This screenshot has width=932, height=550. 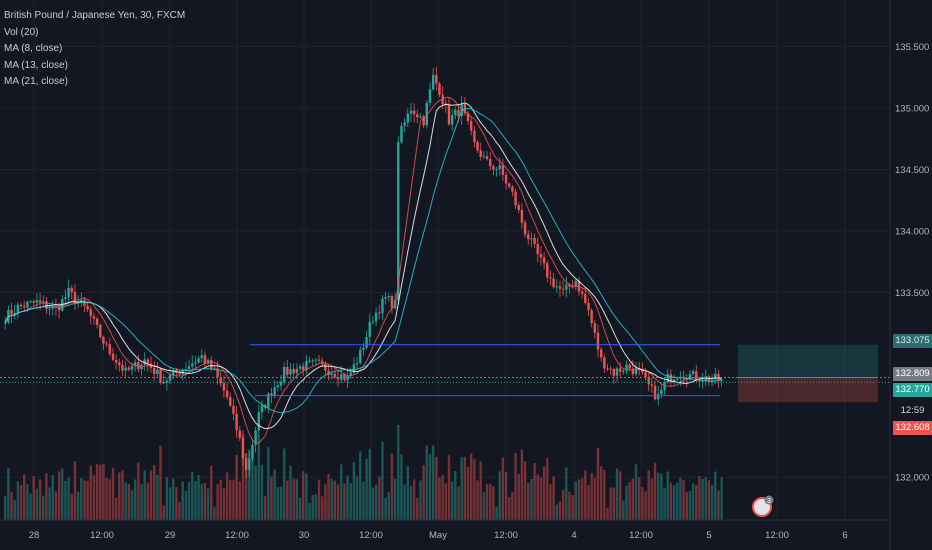 What do you see at coordinates (36, 65) in the screenshot?
I see `indicator-ma13: MA (13, close)` at bounding box center [36, 65].